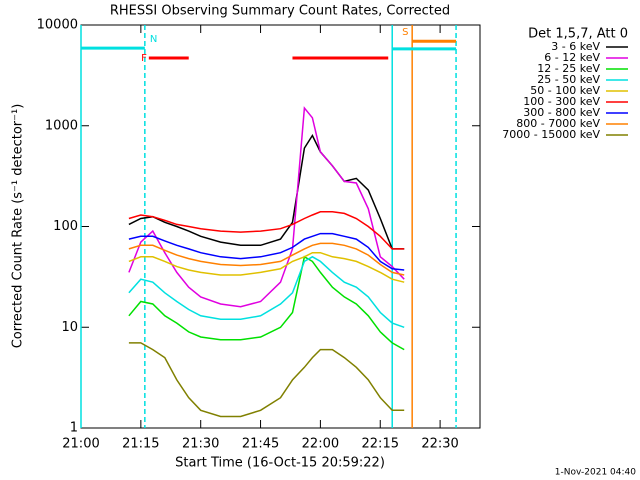 The image size is (640, 480). What do you see at coordinates (153, 39) in the screenshot?
I see `flag-label: N` at bounding box center [153, 39].